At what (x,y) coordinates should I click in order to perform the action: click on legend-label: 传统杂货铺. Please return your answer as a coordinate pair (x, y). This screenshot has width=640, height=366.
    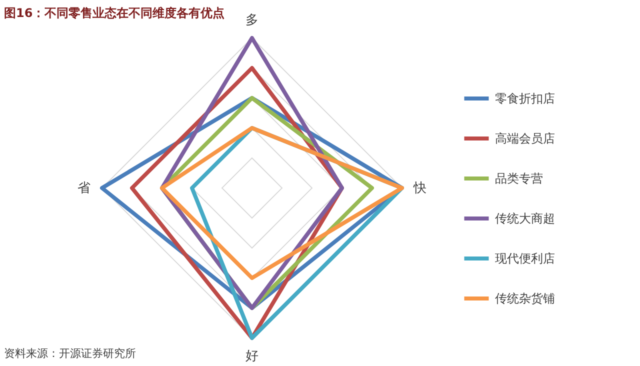
    Looking at the image, I should click on (525, 299).